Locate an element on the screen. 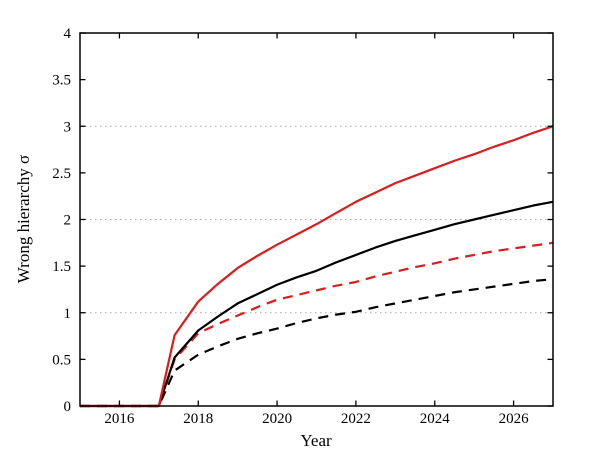 The width and height of the screenshot is (610, 458). x-tick-label: 2018 is located at coordinates (198, 419).